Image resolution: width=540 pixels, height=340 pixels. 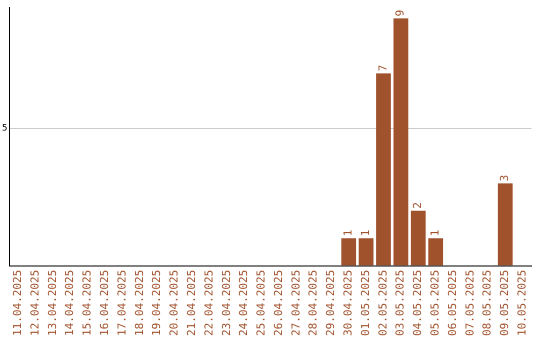 I want to click on x-tick-label: 22.04.2025, so click(x=209, y=303).